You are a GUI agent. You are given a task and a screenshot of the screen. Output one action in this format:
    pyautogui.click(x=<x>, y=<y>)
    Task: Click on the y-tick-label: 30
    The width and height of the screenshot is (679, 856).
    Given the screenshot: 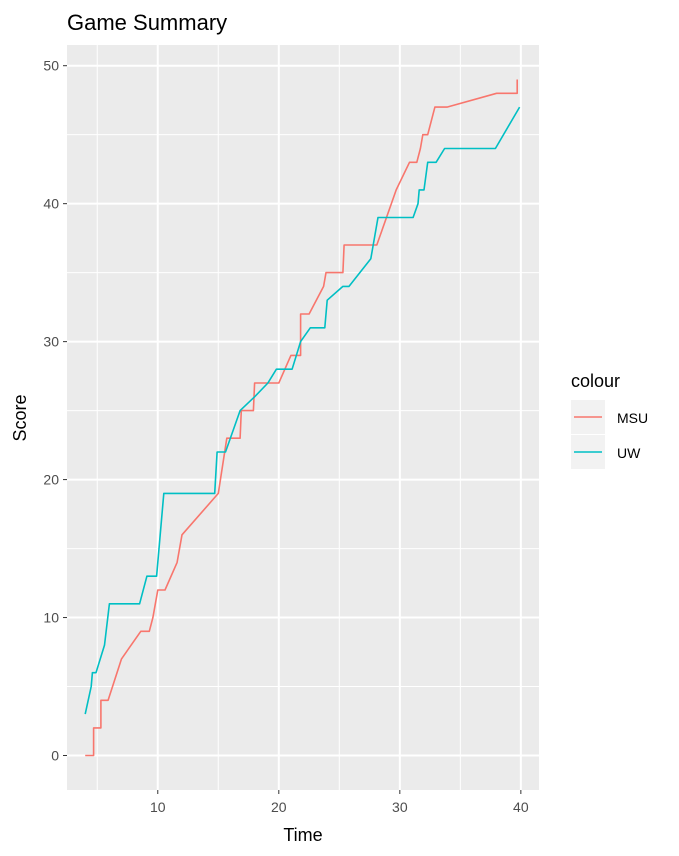 What is the action you would take?
    pyautogui.click(x=51, y=342)
    